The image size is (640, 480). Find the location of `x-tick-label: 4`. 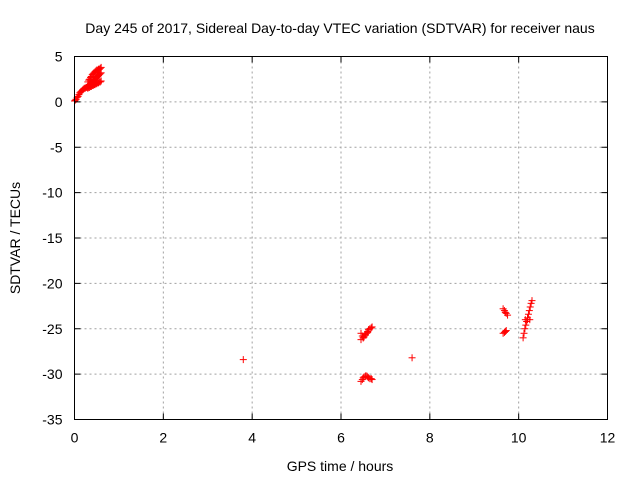

x-tick-label: 4 is located at coordinates (252, 438).